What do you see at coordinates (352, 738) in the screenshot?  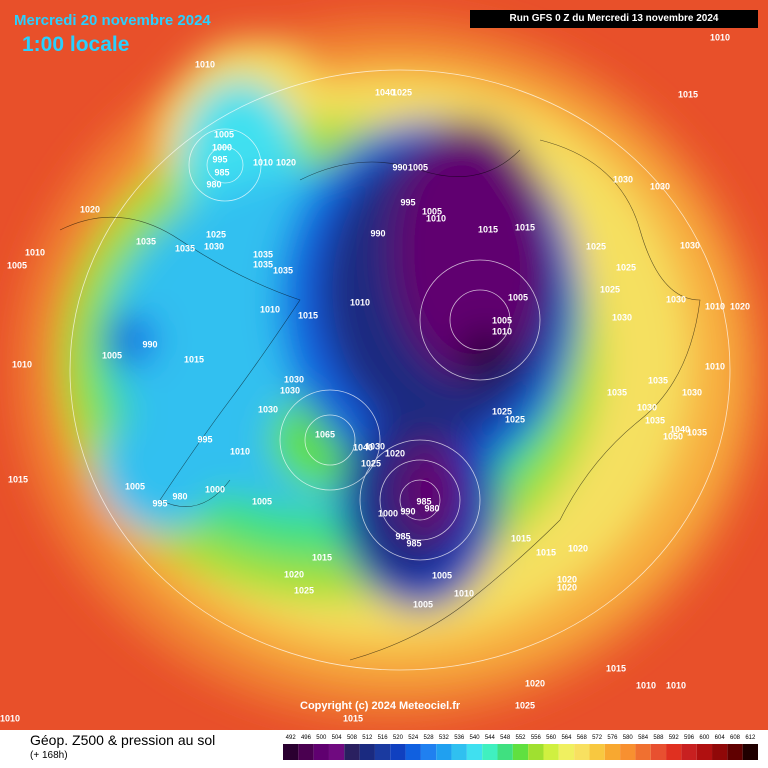 I see `scale-label: 508` at bounding box center [352, 738].